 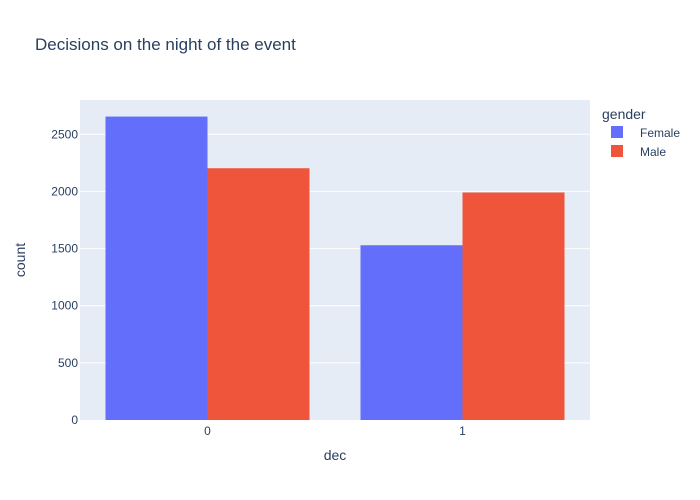 I want to click on legend-label-female: Female, so click(x=660, y=133).